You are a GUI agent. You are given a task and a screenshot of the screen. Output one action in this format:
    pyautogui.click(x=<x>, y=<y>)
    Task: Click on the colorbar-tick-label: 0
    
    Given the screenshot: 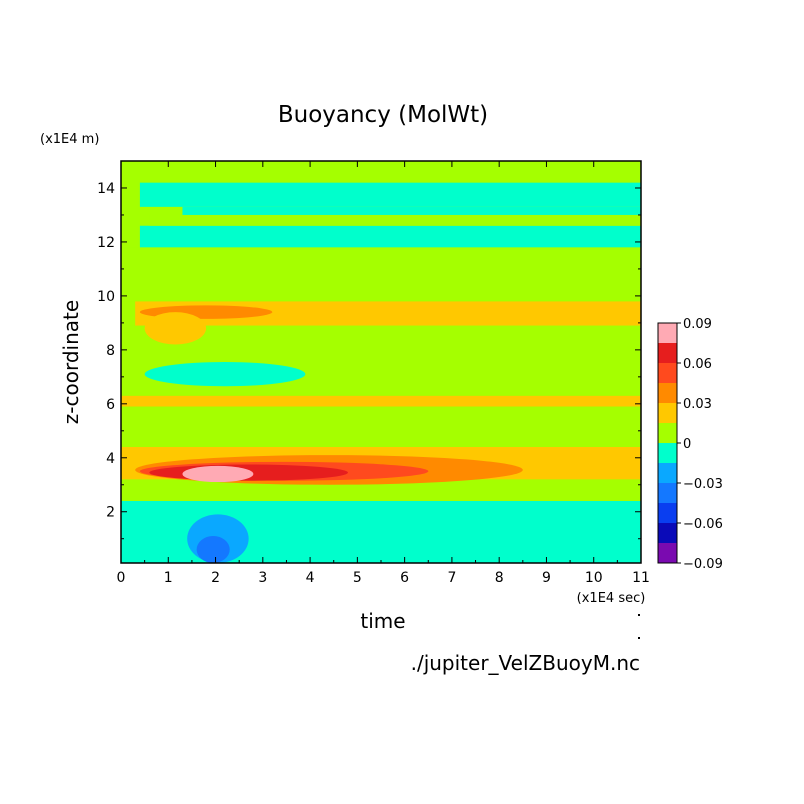 What is the action you would take?
    pyautogui.click(x=687, y=444)
    